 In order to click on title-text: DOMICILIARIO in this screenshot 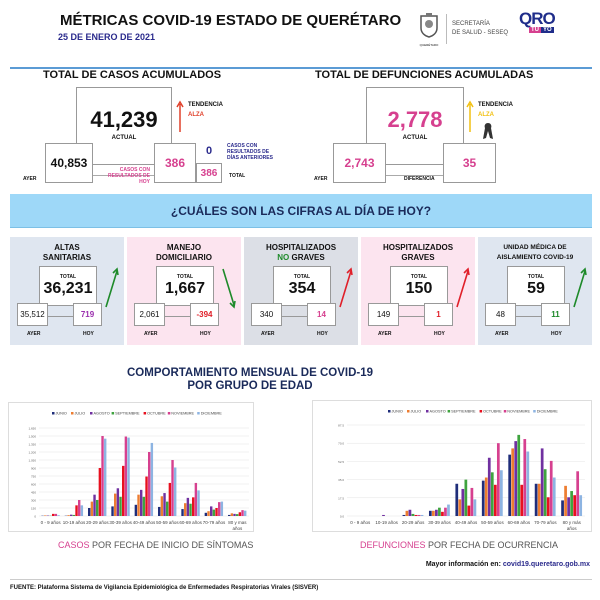, I will do `click(184, 257)`.